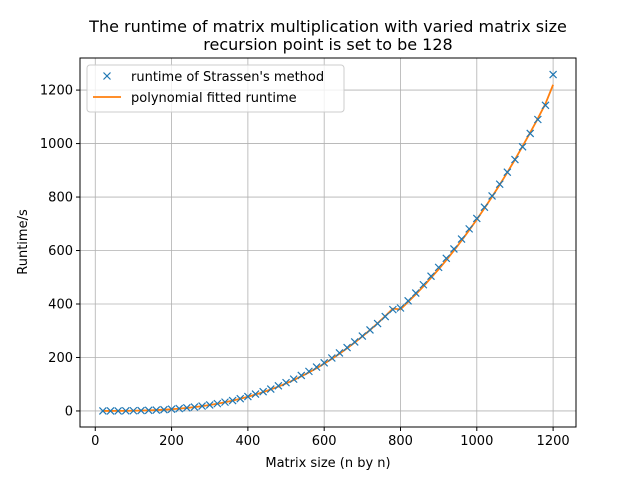 The height and width of the screenshot is (480, 640). What do you see at coordinates (107, 76) in the screenshot?
I see `legend-marker-stroke` at bounding box center [107, 76].